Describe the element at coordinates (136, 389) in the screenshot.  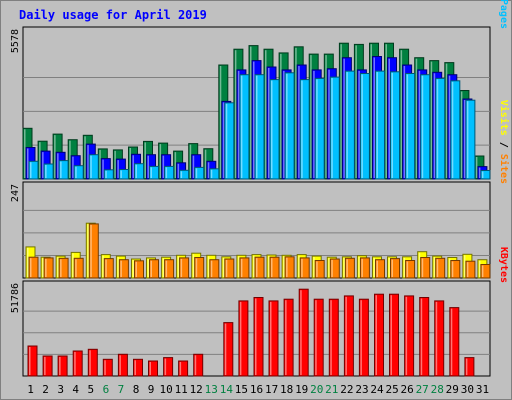
I see `x-tick-label-day-8: 8` at that location.